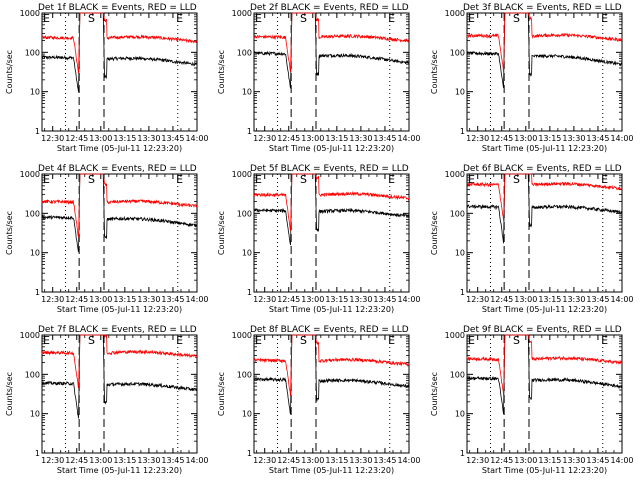 This screenshot has width=640, height=484. What do you see at coordinates (542, 8) in the screenshot?
I see `panel-title: Det 3f BLACK = Events, RED = LLD` at bounding box center [542, 8].